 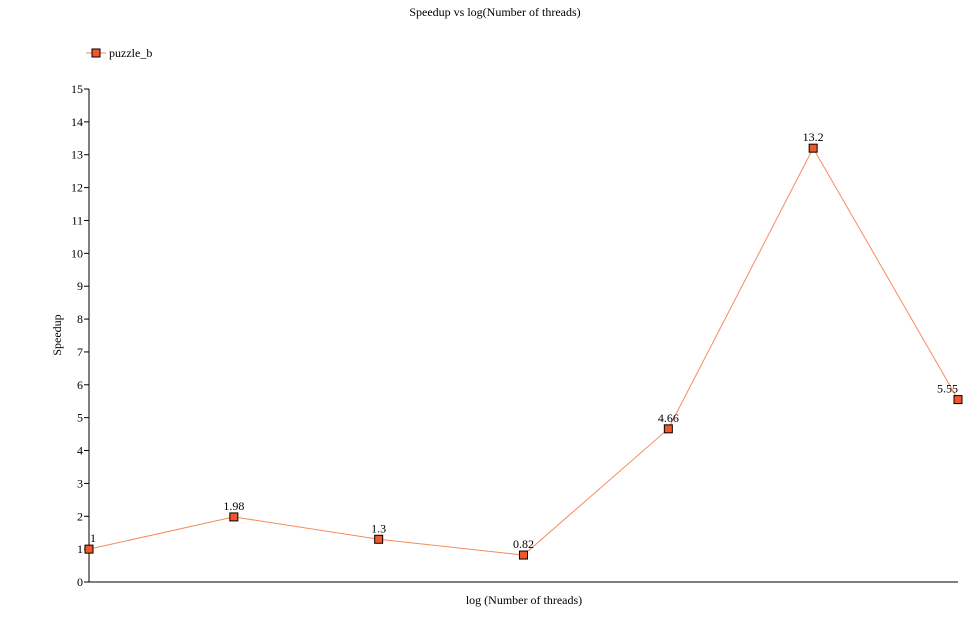 I want to click on y-tick-label: 2, so click(x=80, y=516).